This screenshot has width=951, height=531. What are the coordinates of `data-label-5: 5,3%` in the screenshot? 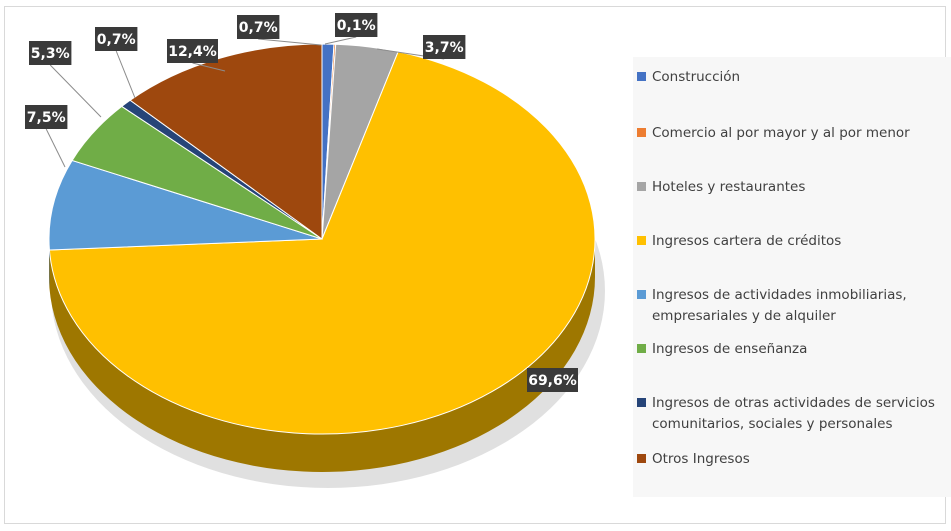 It's located at (50, 54).